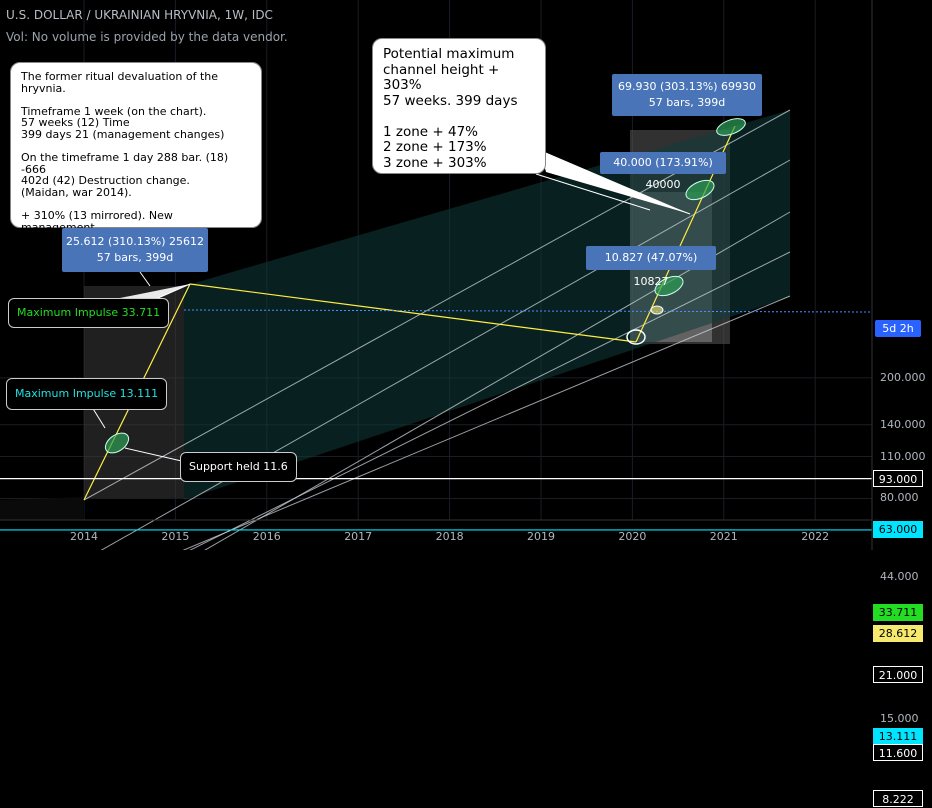 The width and height of the screenshot is (932, 808). I want to click on x-tick-label: 2019, so click(541, 536).